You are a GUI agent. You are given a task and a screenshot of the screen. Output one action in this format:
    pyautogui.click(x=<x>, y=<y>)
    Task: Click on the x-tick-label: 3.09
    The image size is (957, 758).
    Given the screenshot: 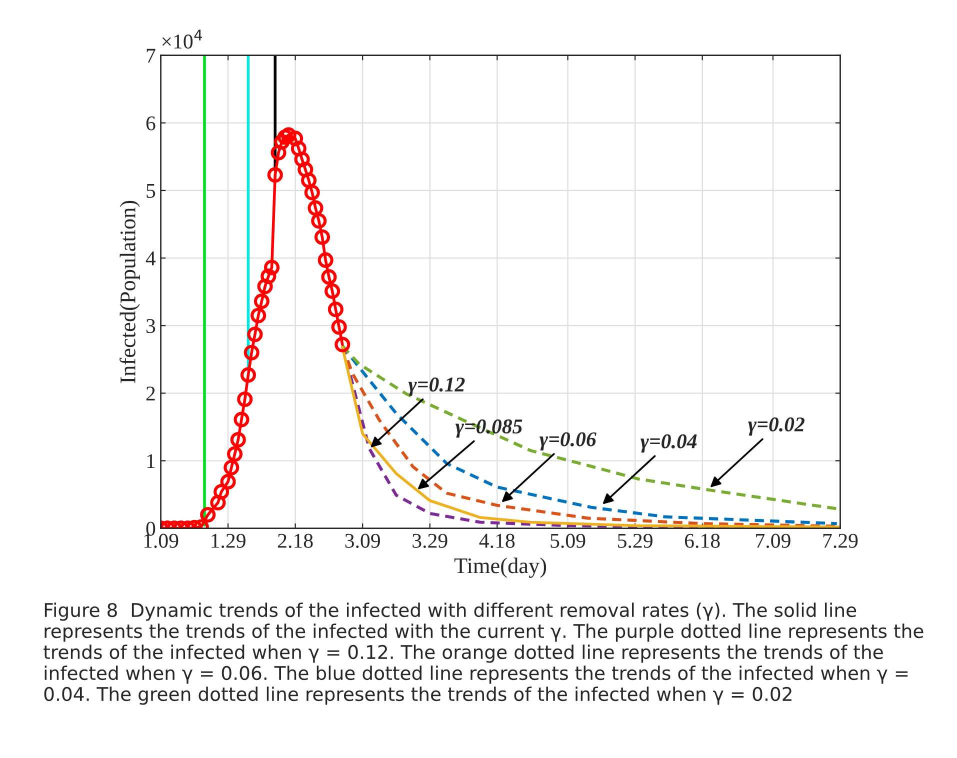 What is the action you would take?
    pyautogui.click(x=362, y=541)
    